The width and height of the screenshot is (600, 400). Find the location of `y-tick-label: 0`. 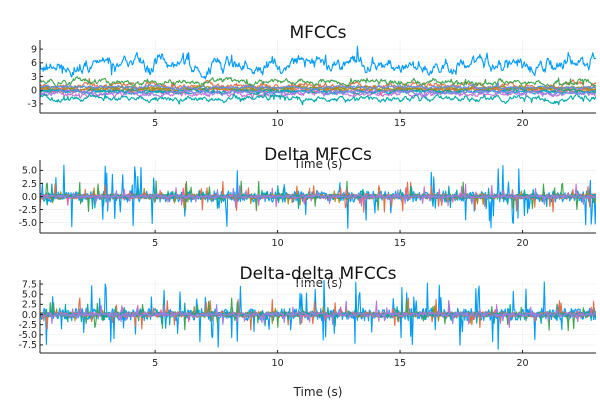

y-tick-label: 0 is located at coordinates (34, 90).